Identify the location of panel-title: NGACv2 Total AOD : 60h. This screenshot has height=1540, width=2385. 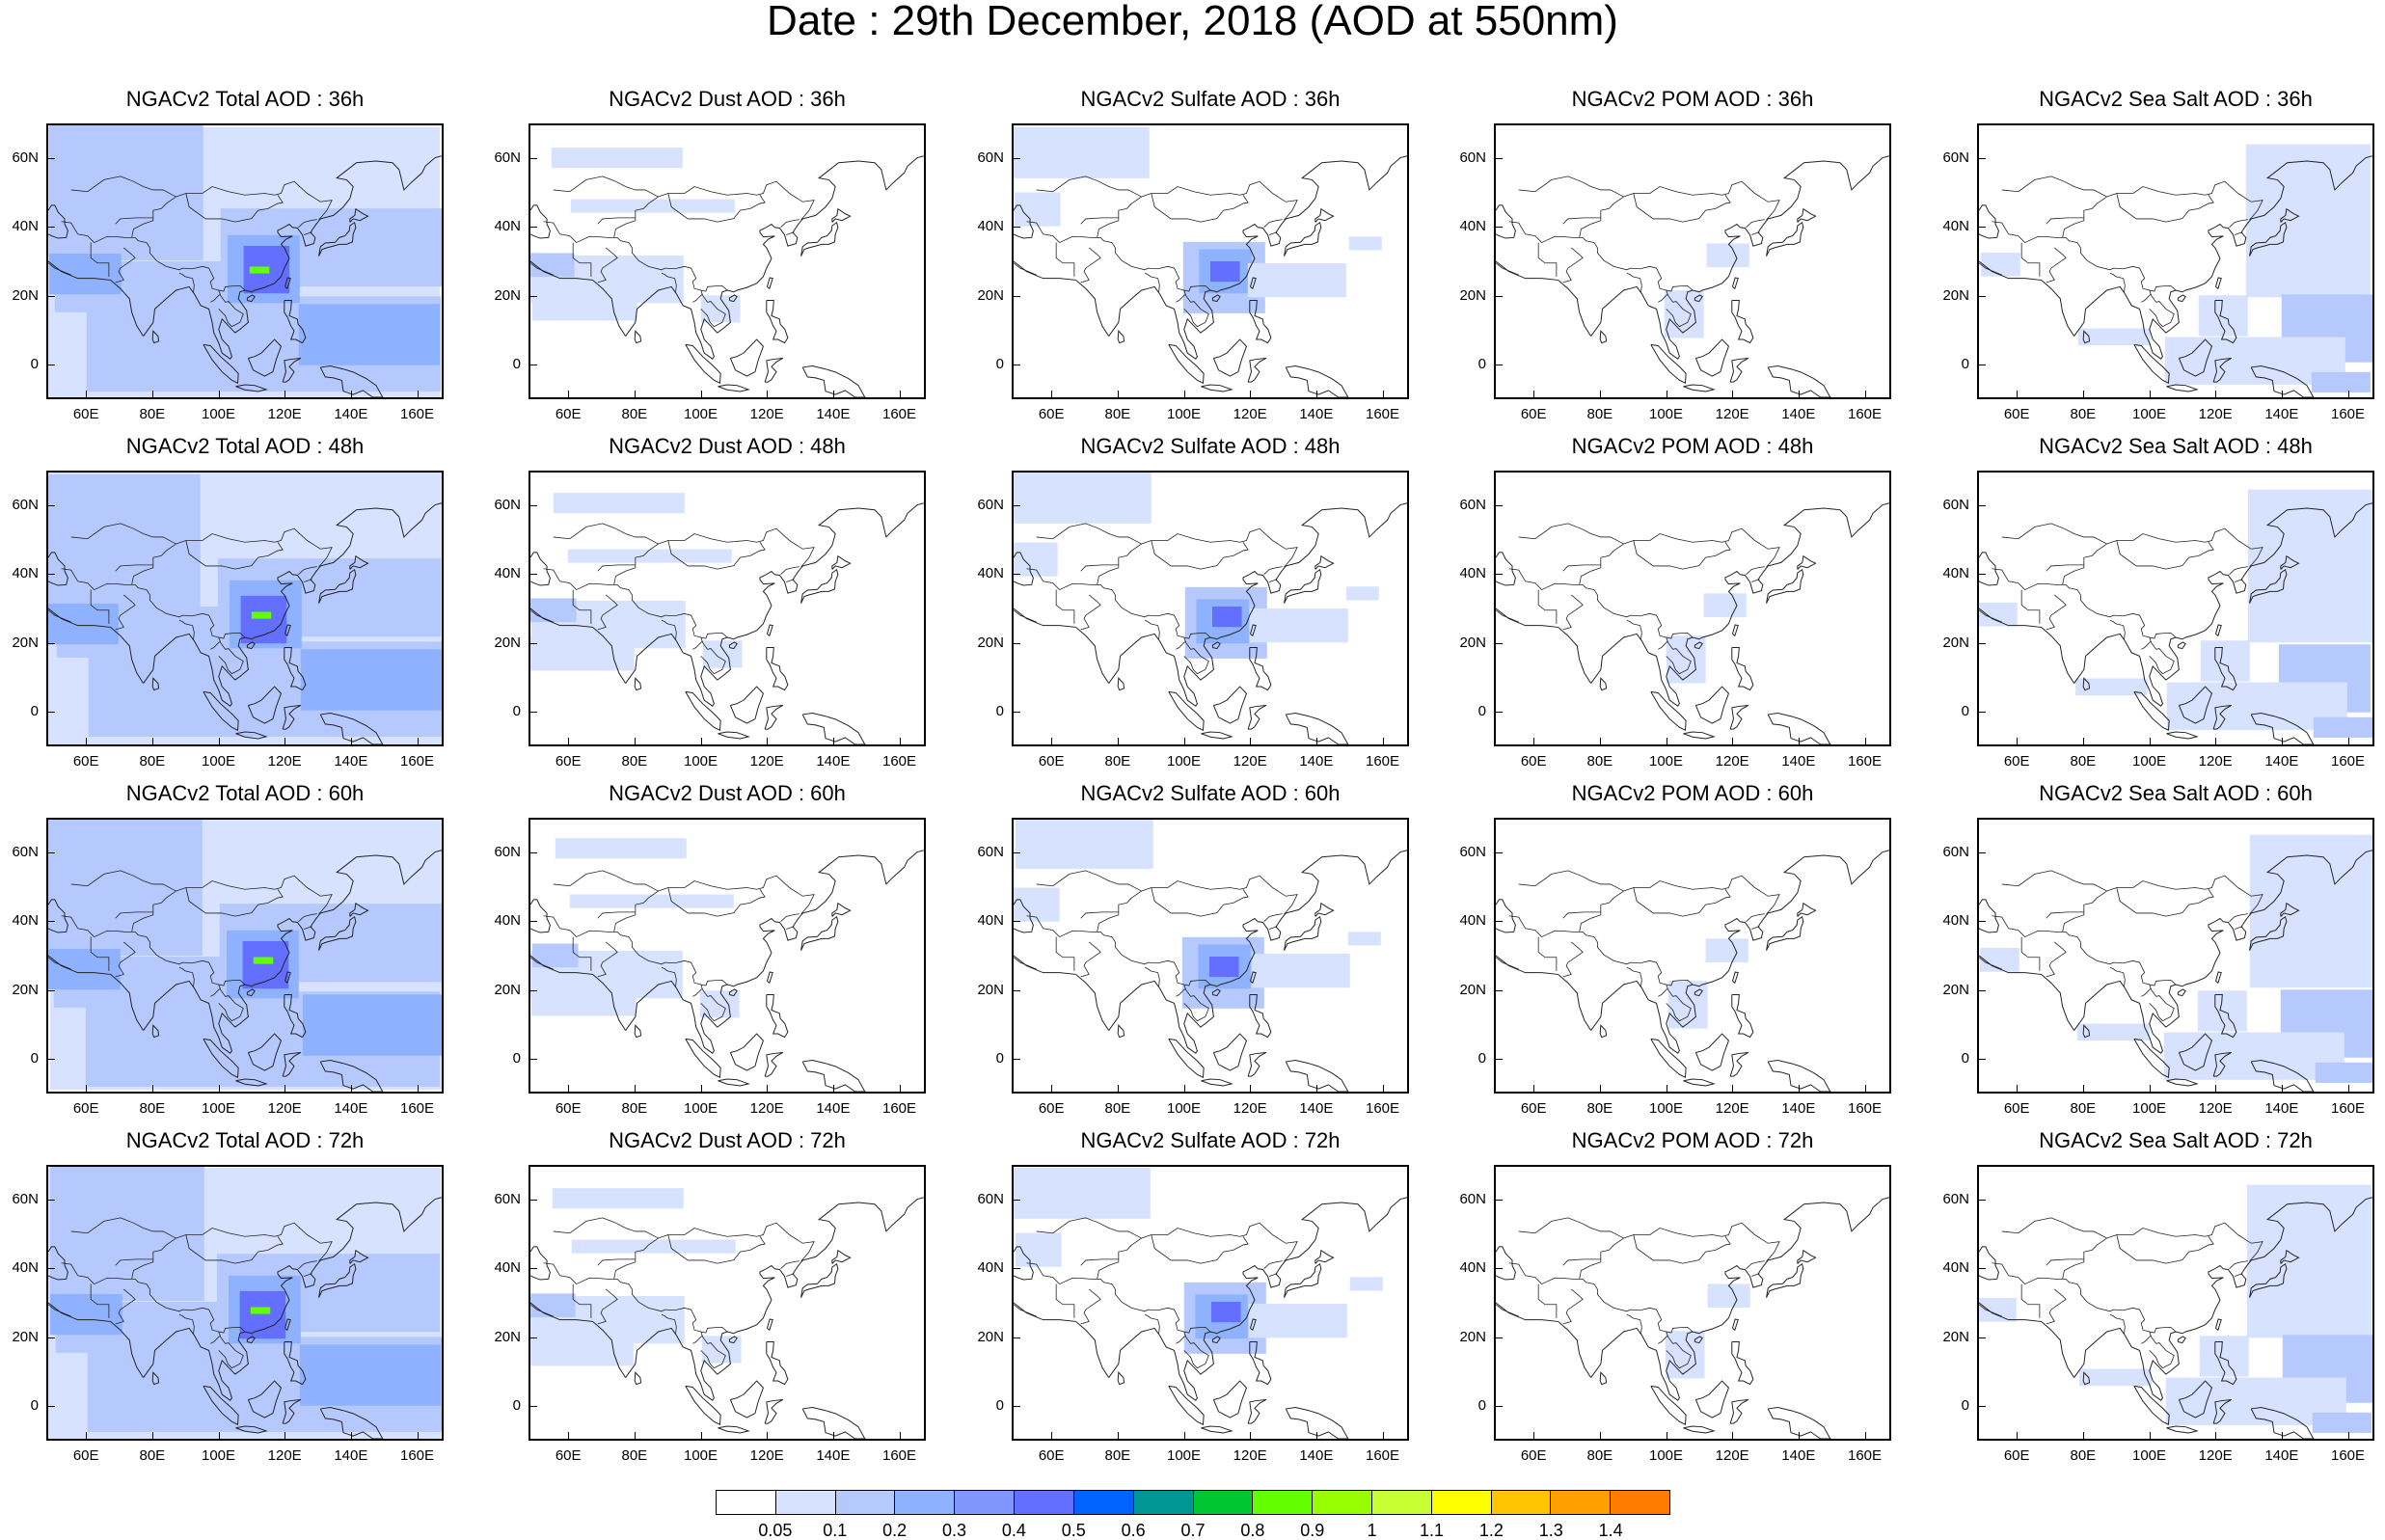
(245, 793).